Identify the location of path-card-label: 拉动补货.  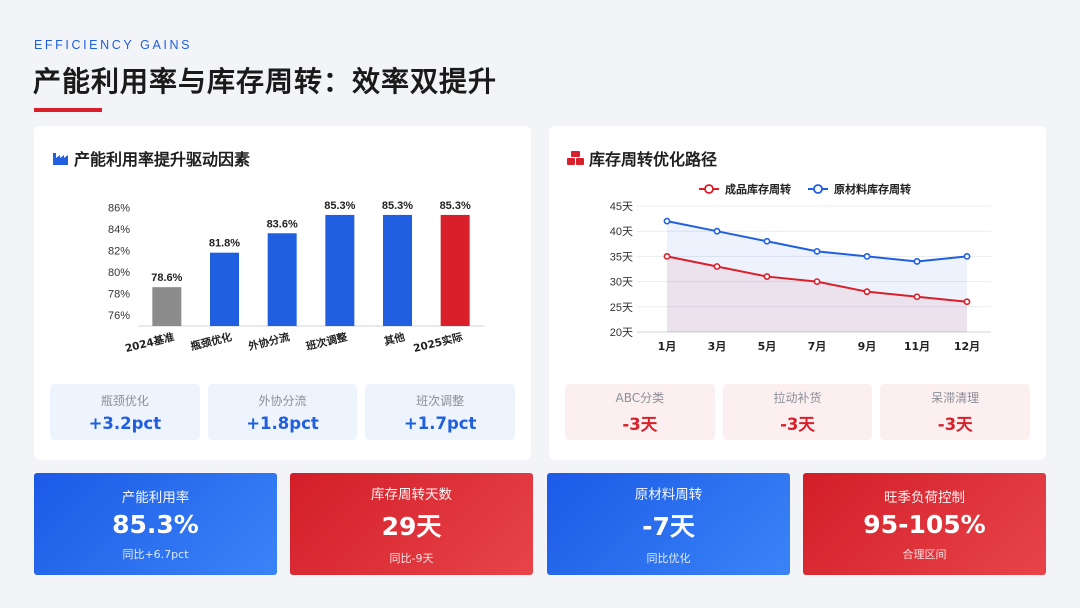
(797, 398).